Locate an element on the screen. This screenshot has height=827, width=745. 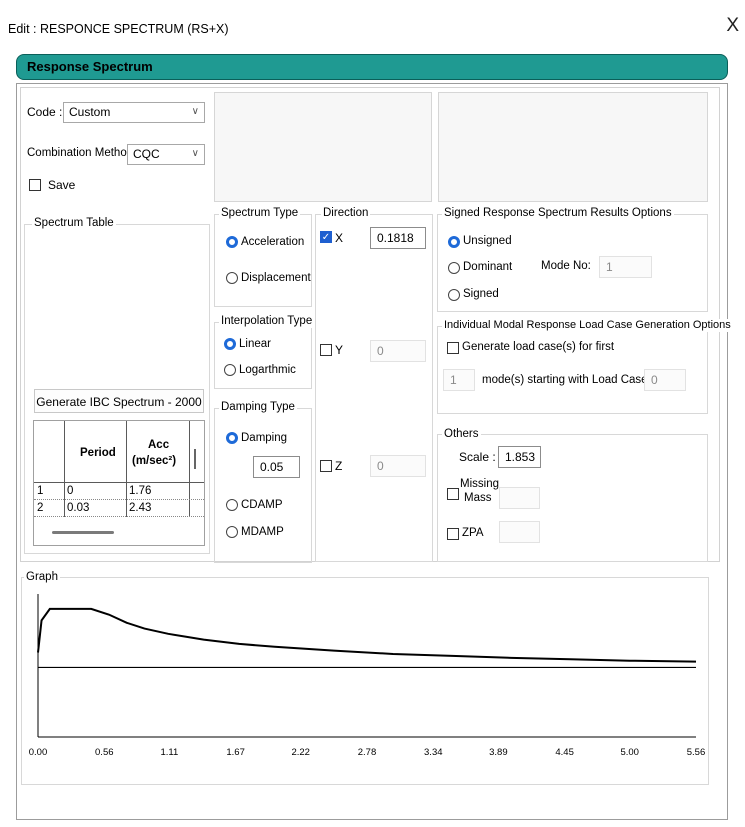
acceleration-radio is located at coordinates (232, 242).